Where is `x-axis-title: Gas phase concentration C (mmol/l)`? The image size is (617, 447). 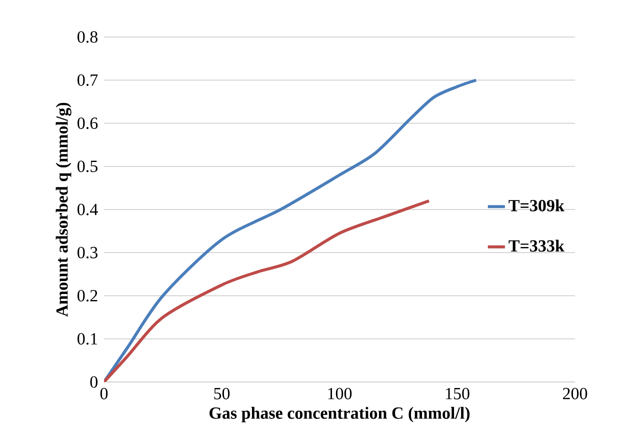 x-axis-title: Gas phase concentration C (mmol/l) is located at coordinates (340, 414).